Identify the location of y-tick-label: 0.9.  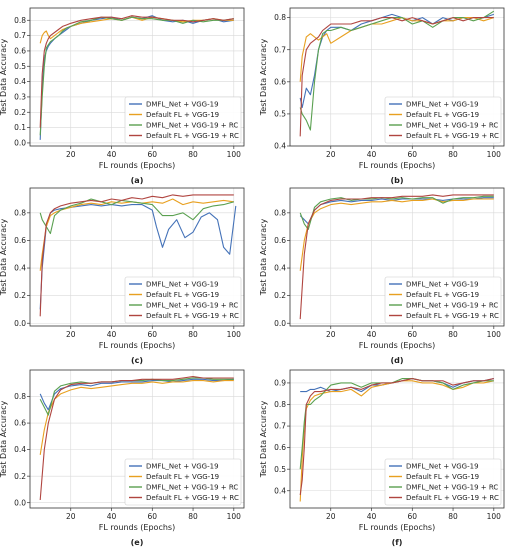
(280, 383).